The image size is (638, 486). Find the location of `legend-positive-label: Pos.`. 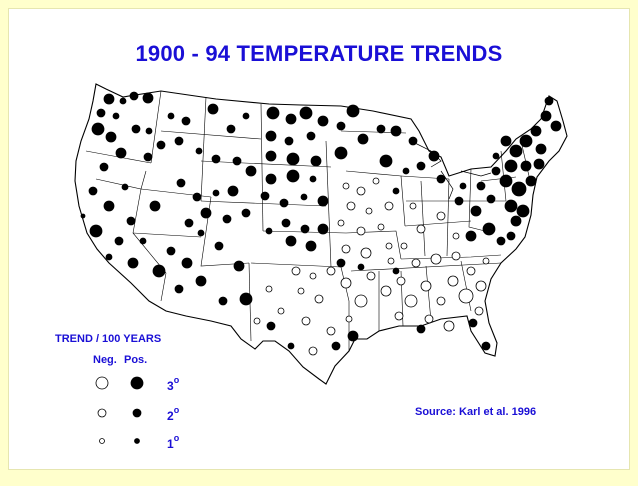

legend-positive-label: Pos. is located at coordinates (136, 360).